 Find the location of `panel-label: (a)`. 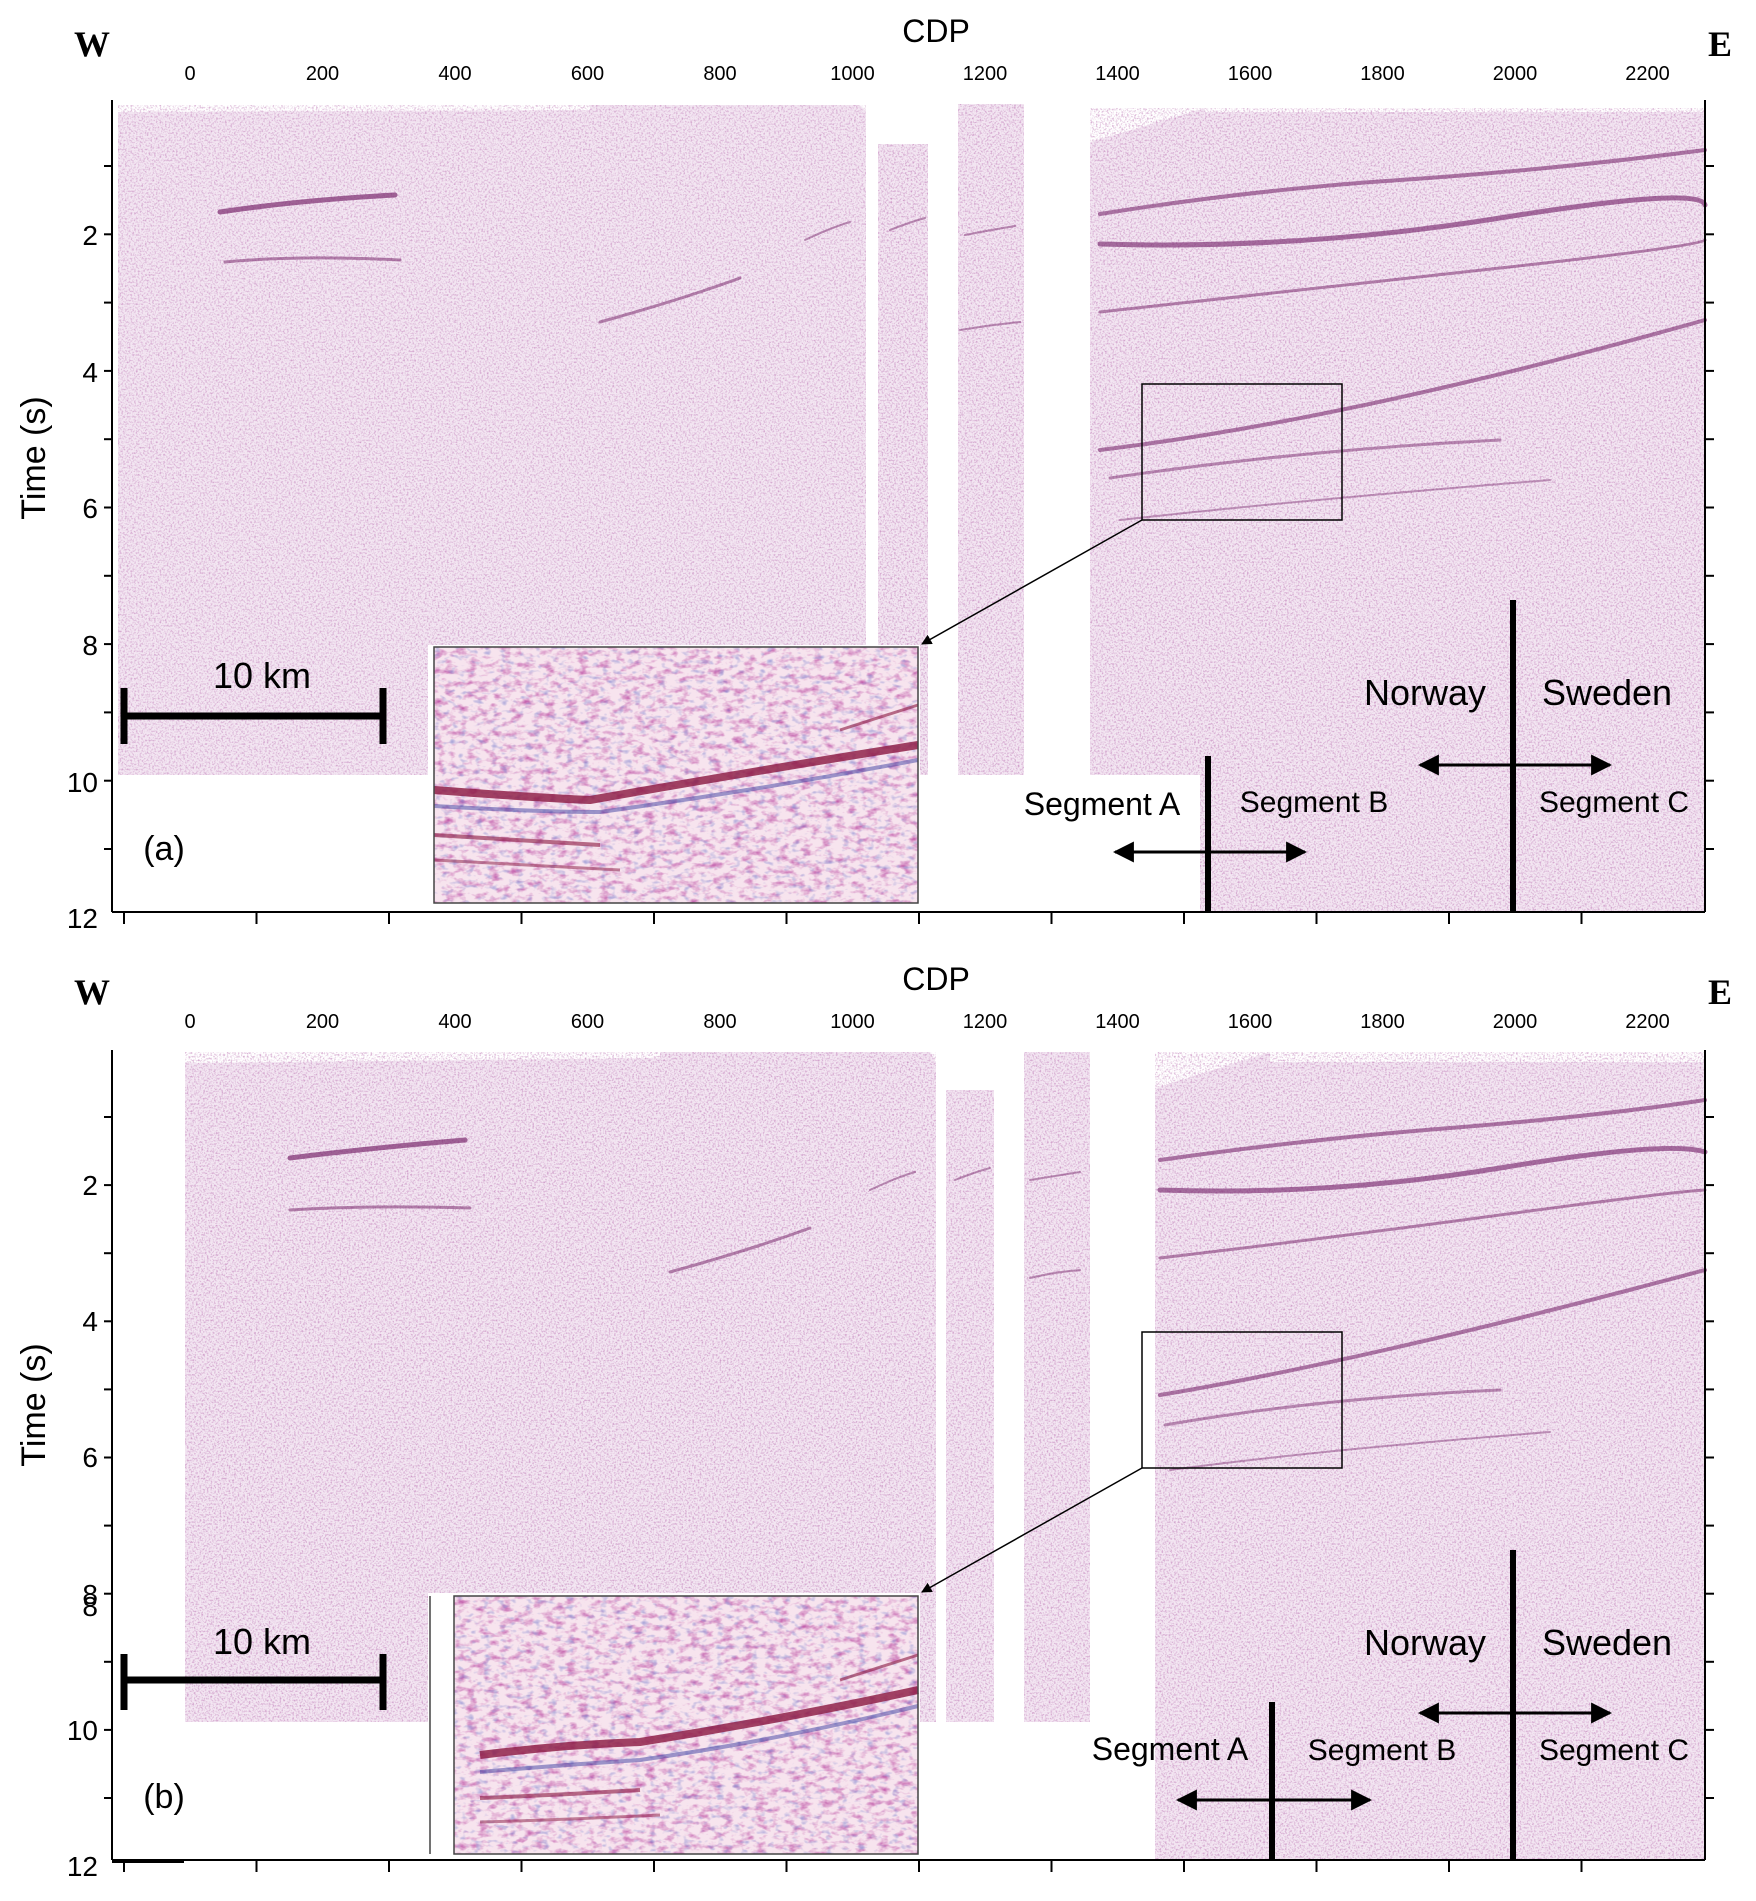

panel-label: (a) is located at coordinates (164, 849).